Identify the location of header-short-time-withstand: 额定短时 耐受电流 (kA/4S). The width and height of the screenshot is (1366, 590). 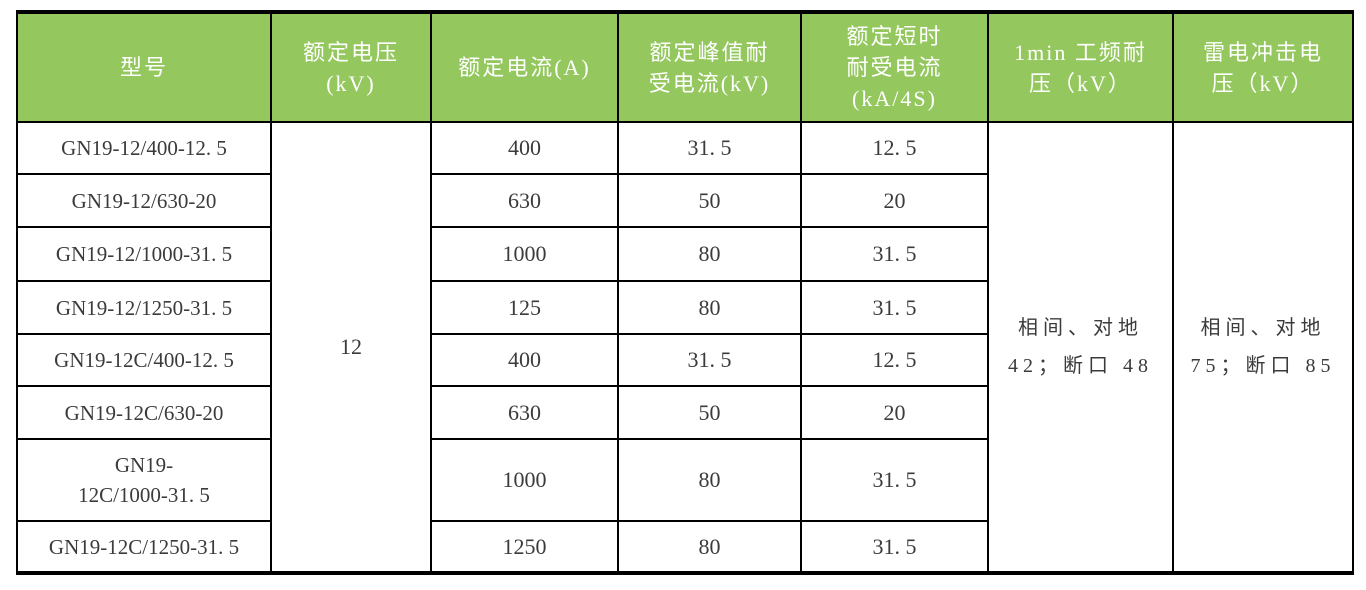
(894, 67).